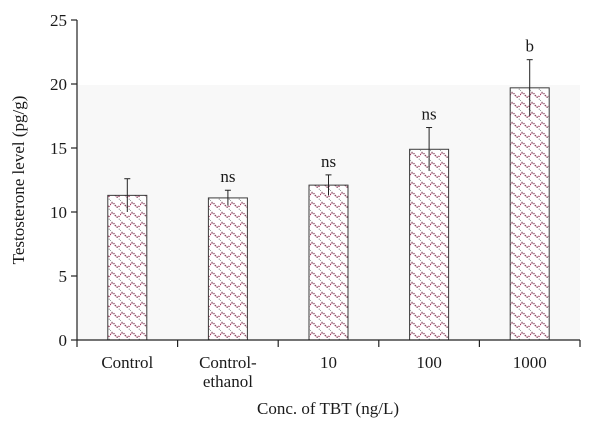 The image size is (596, 427). What do you see at coordinates (429, 362) in the screenshot?
I see `x-tick-label: 100` at bounding box center [429, 362].